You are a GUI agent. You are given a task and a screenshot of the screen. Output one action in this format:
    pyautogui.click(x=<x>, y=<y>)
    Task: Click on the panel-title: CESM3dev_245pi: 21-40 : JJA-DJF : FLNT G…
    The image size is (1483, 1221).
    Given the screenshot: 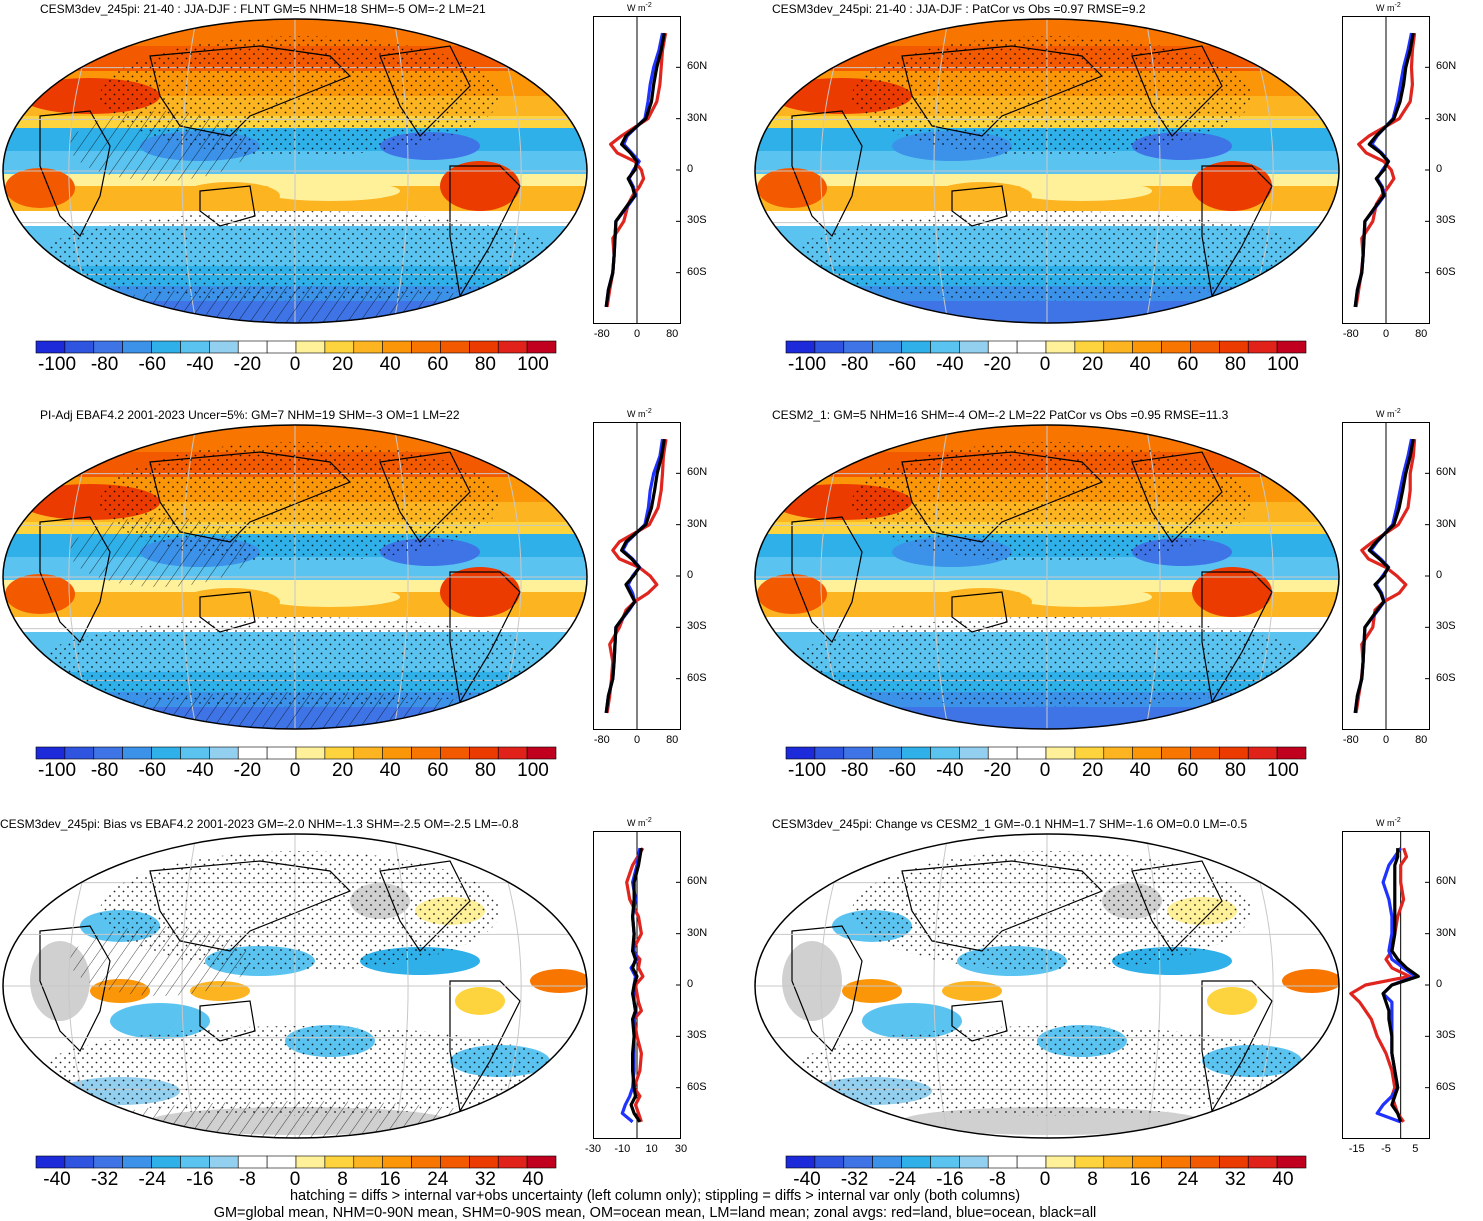 What is the action you would take?
    pyautogui.click(x=263, y=9)
    